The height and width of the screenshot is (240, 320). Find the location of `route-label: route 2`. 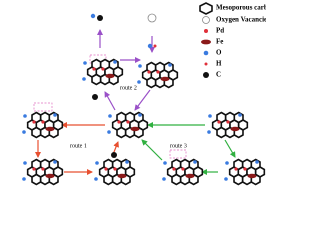

route-label: route 2 is located at coordinates (128, 88).